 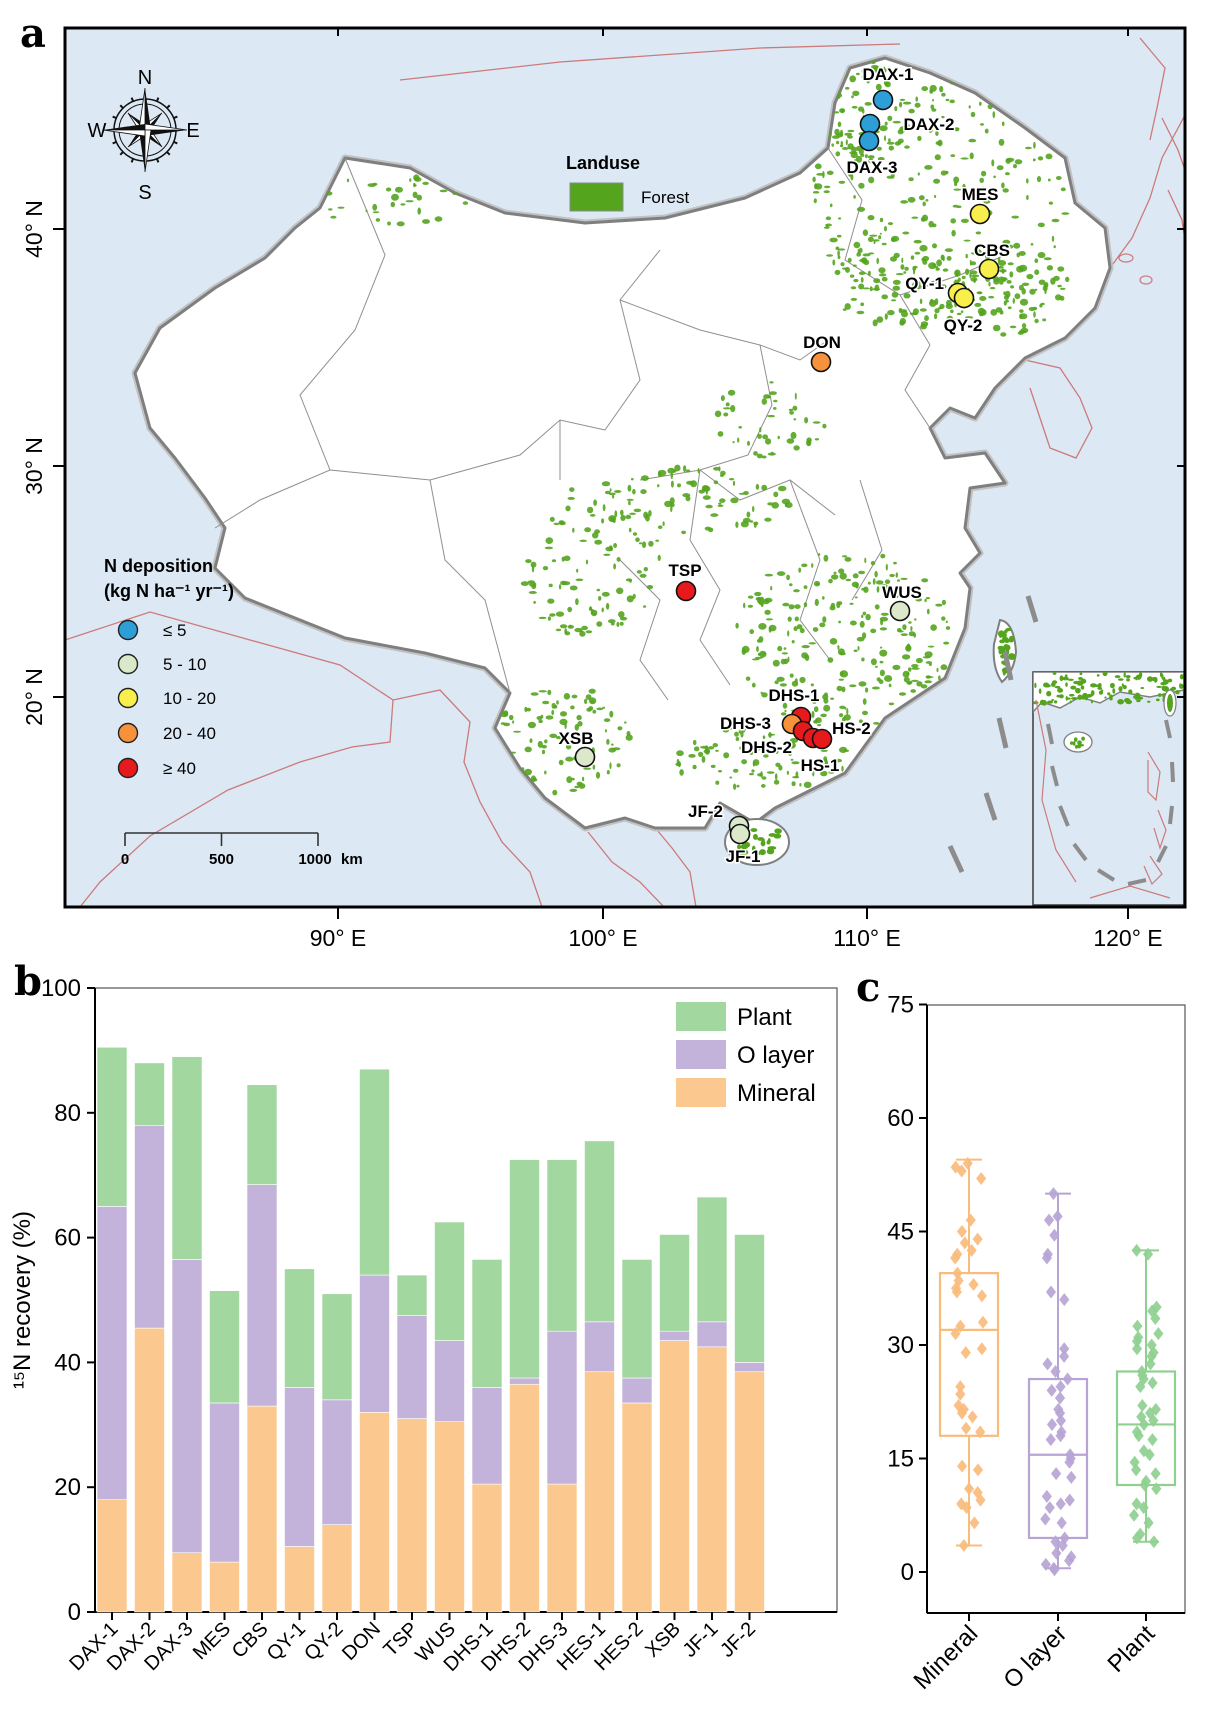 I want to click on compass-rose: N E S W, so click(x=144, y=135).